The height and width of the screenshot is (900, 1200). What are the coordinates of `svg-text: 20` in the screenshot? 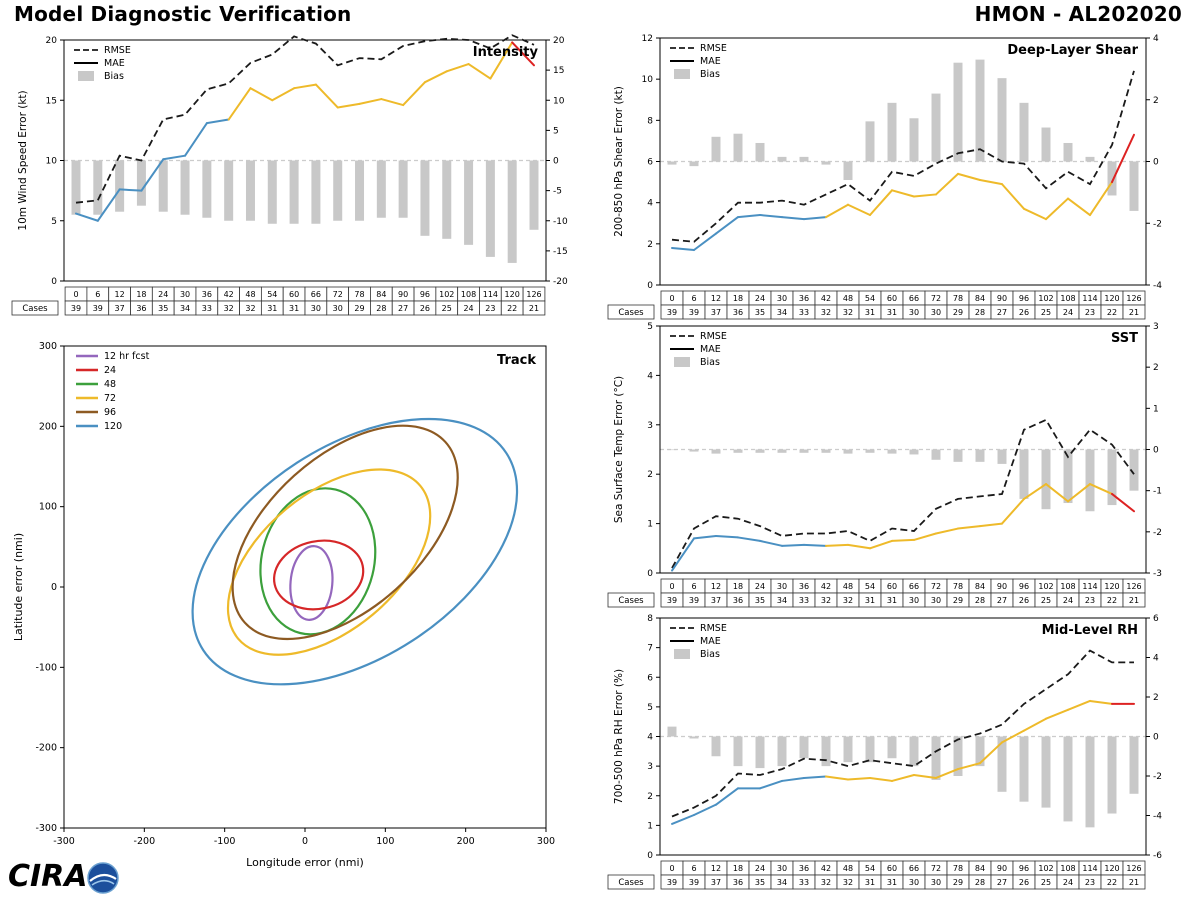 It's located at (559, 41).